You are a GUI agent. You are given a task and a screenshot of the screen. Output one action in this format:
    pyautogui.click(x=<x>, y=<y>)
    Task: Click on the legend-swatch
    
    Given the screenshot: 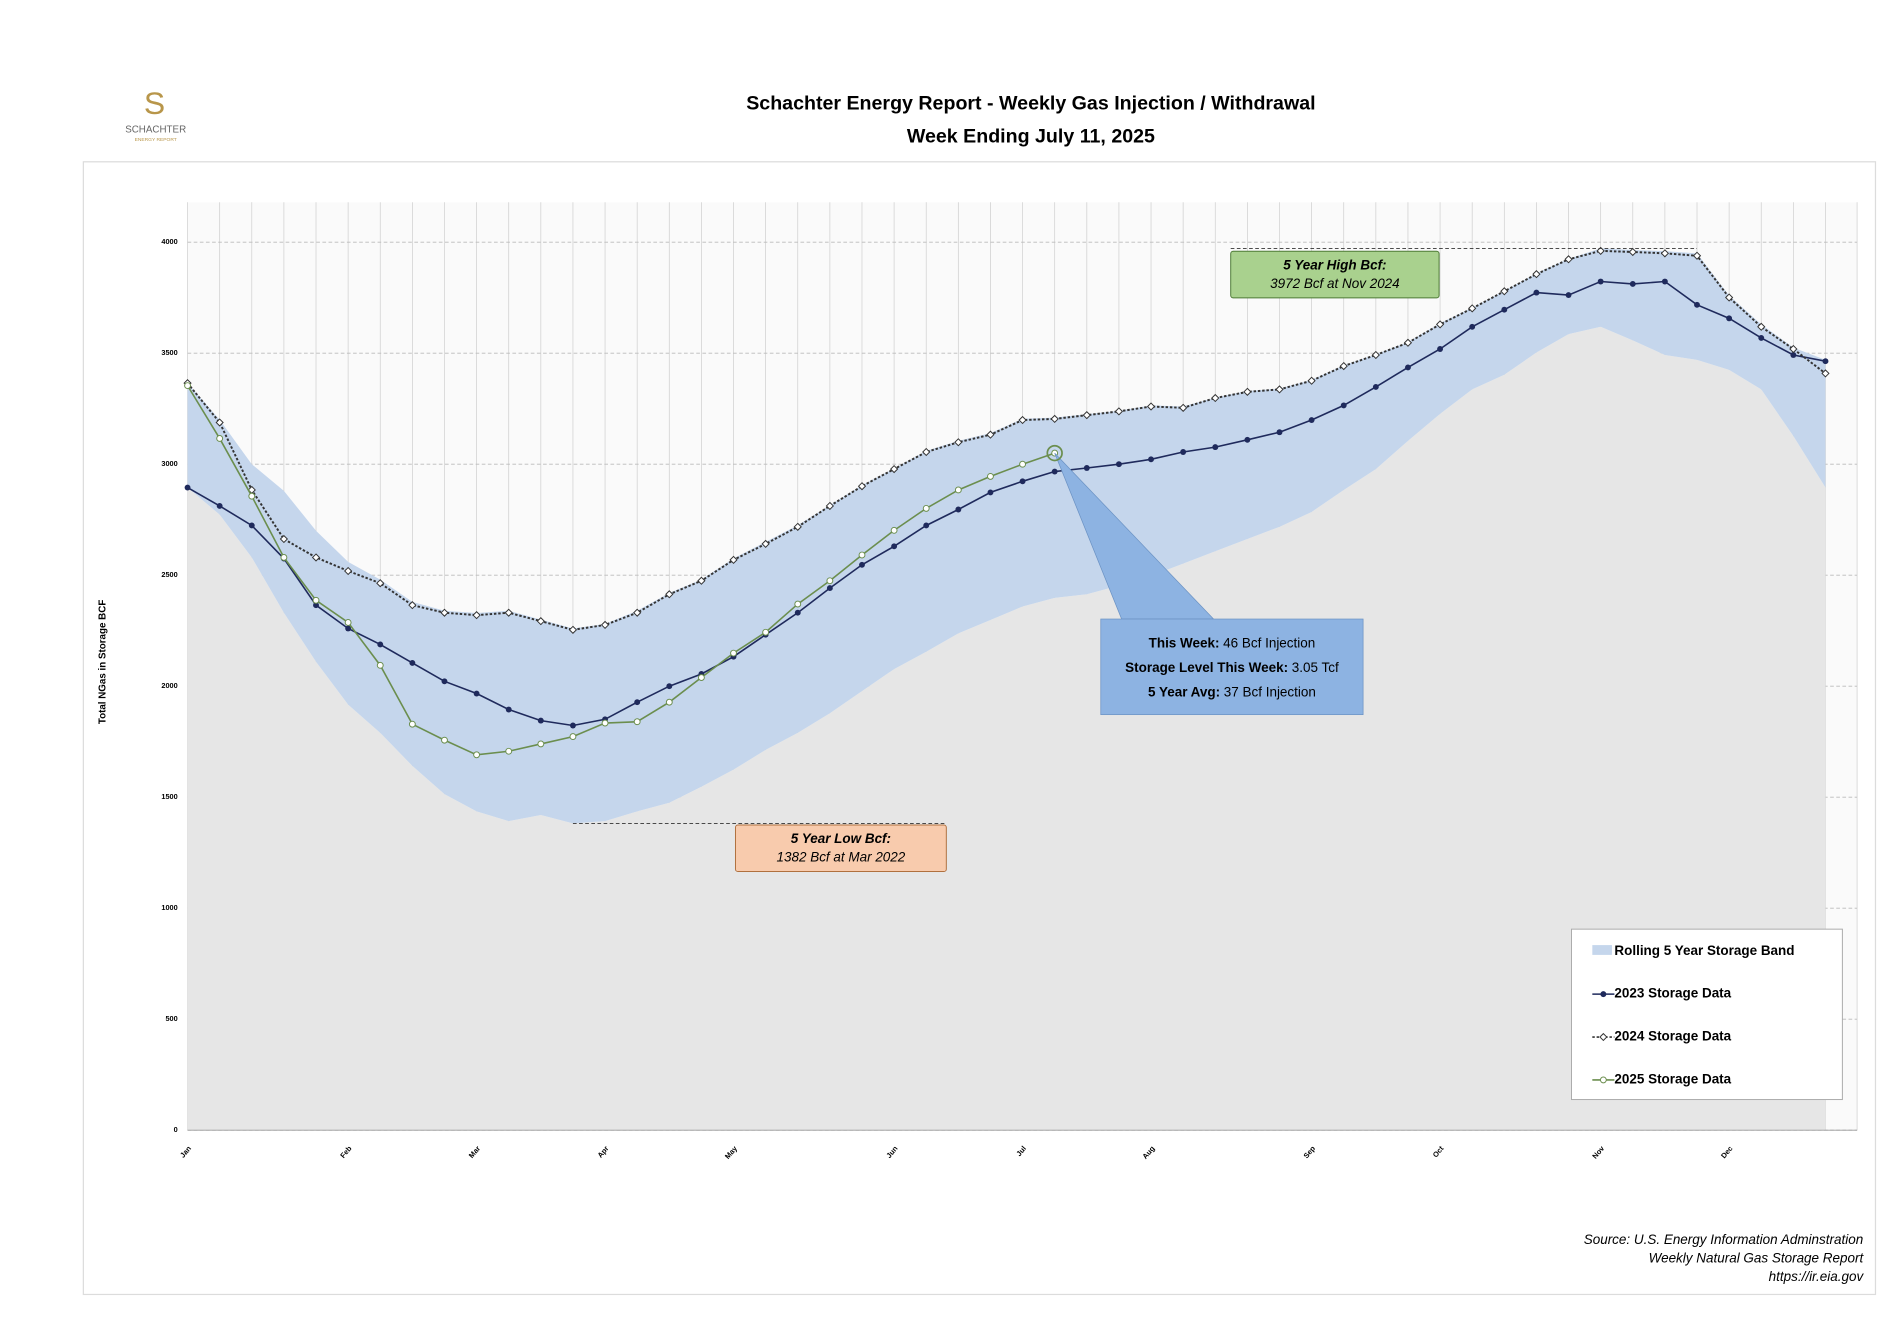 What is the action you would take?
    pyautogui.click(x=1602, y=950)
    